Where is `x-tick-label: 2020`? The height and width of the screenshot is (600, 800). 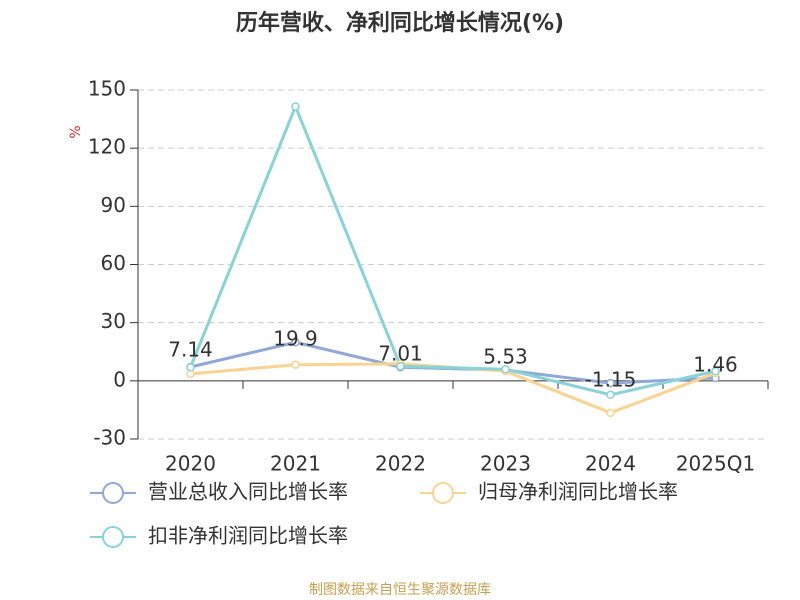 x-tick-label: 2020 is located at coordinates (190, 464).